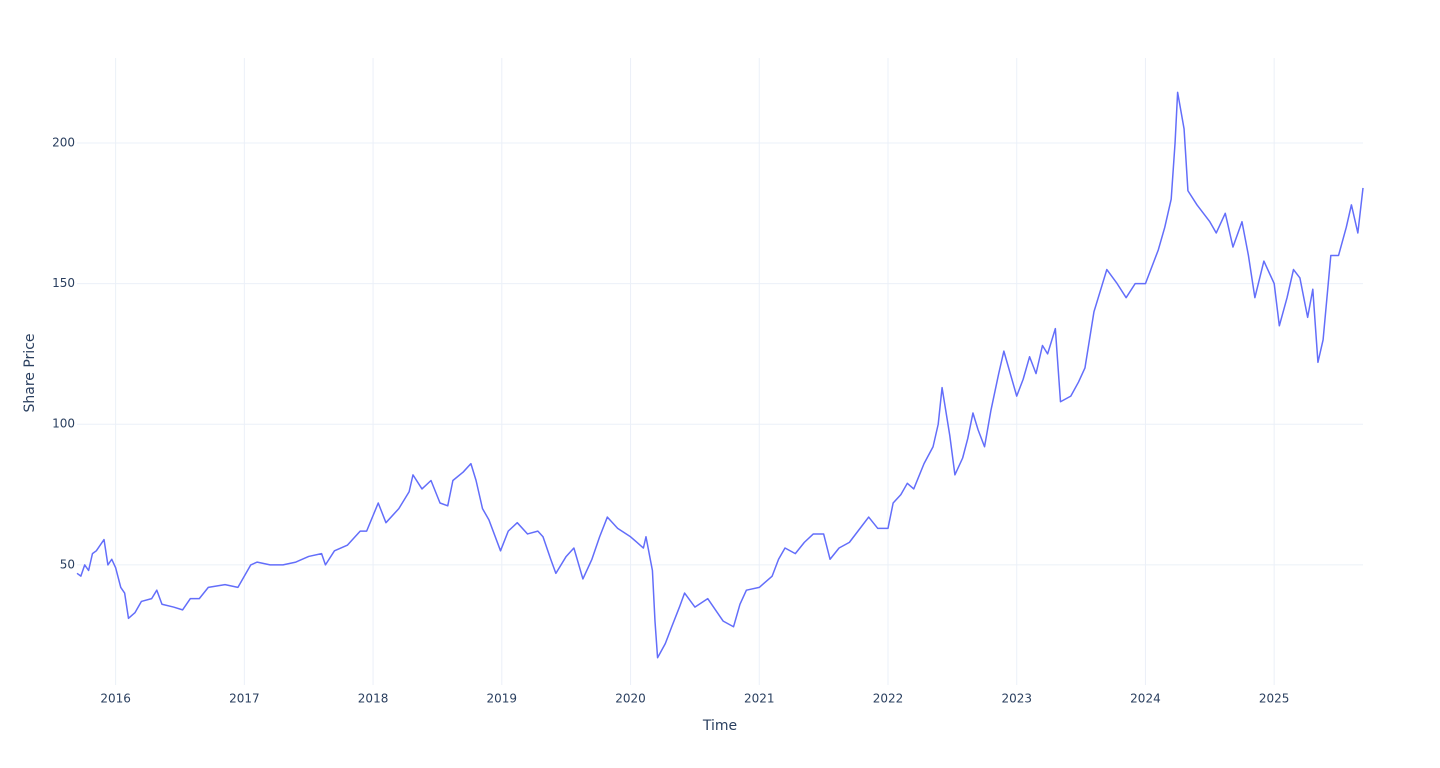 The height and width of the screenshot is (768, 1440). I want to click on x-tick-label: 2024, so click(1145, 699).